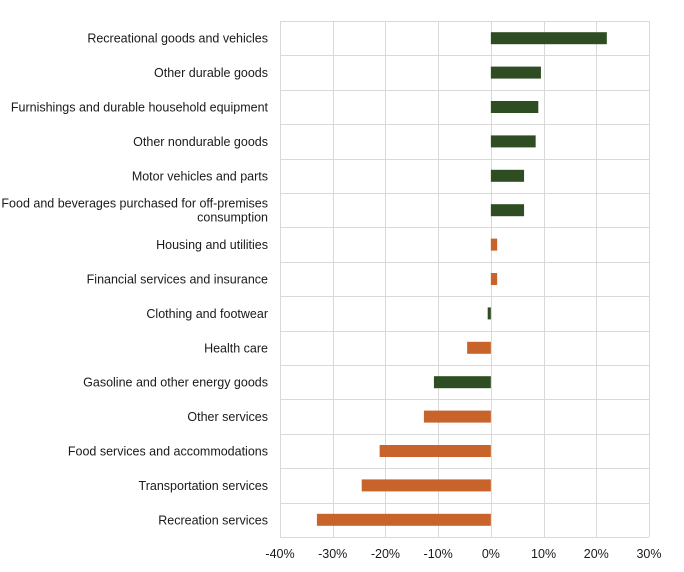 This screenshot has width=684, height=572. I want to click on x-tick-label: -10%, so click(438, 554).